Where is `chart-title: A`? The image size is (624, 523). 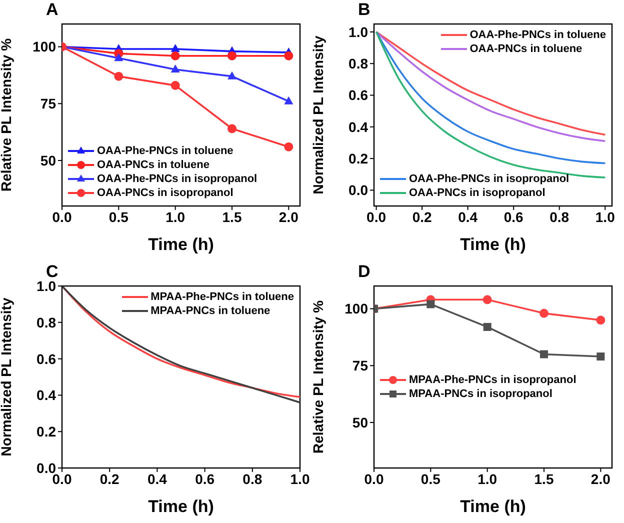
chart-title: A is located at coordinates (52, 10).